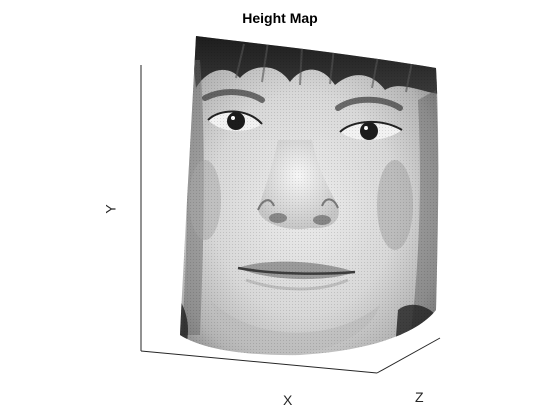  What do you see at coordinates (280, 18) in the screenshot?
I see `plot-title: Height Map` at bounding box center [280, 18].